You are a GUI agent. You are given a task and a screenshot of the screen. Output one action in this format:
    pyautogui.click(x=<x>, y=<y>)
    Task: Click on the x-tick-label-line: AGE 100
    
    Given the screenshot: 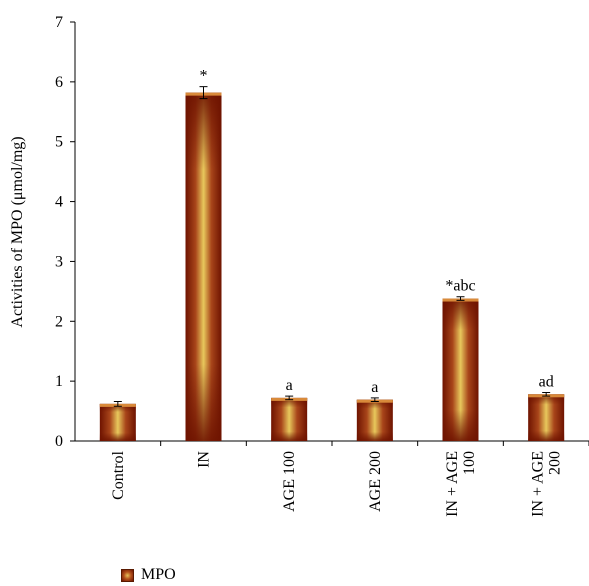 What is the action you would take?
    pyautogui.click(x=289, y=481)
    